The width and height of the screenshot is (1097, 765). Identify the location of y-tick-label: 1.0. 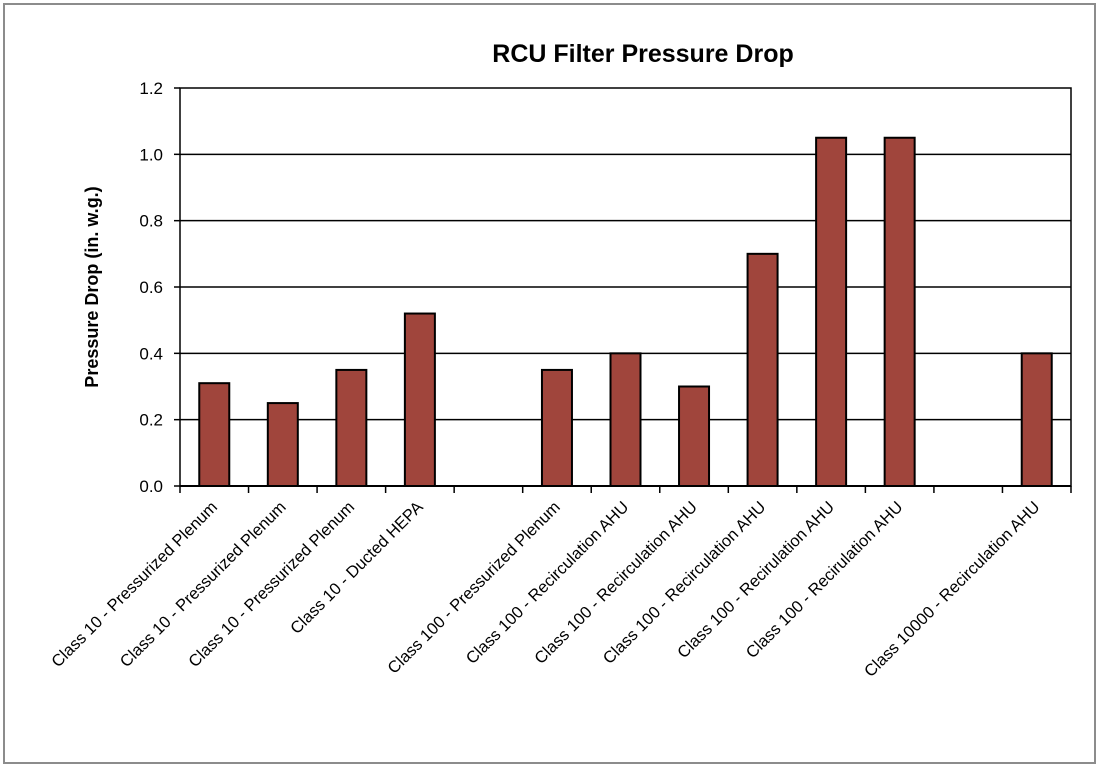
(151, 154).